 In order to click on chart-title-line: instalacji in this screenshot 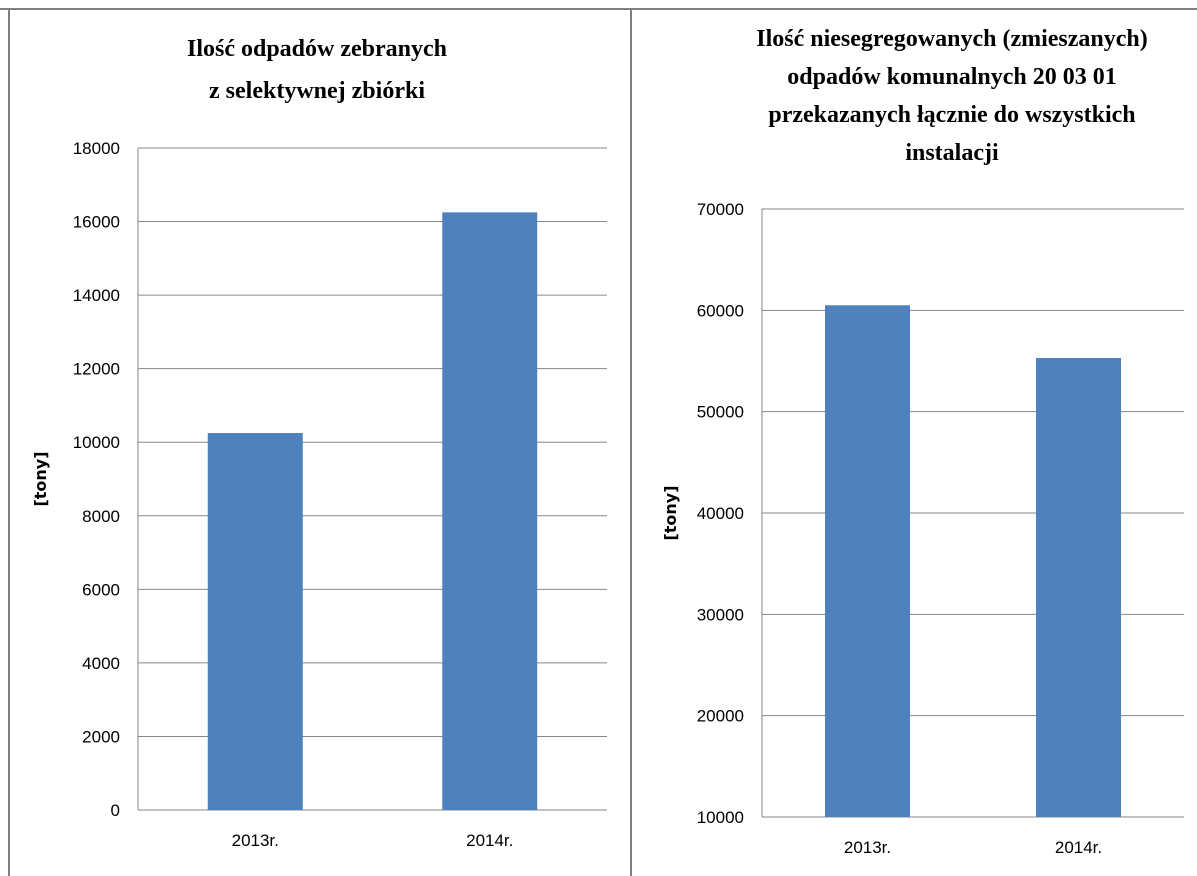, I will do `click(952, 153)`.